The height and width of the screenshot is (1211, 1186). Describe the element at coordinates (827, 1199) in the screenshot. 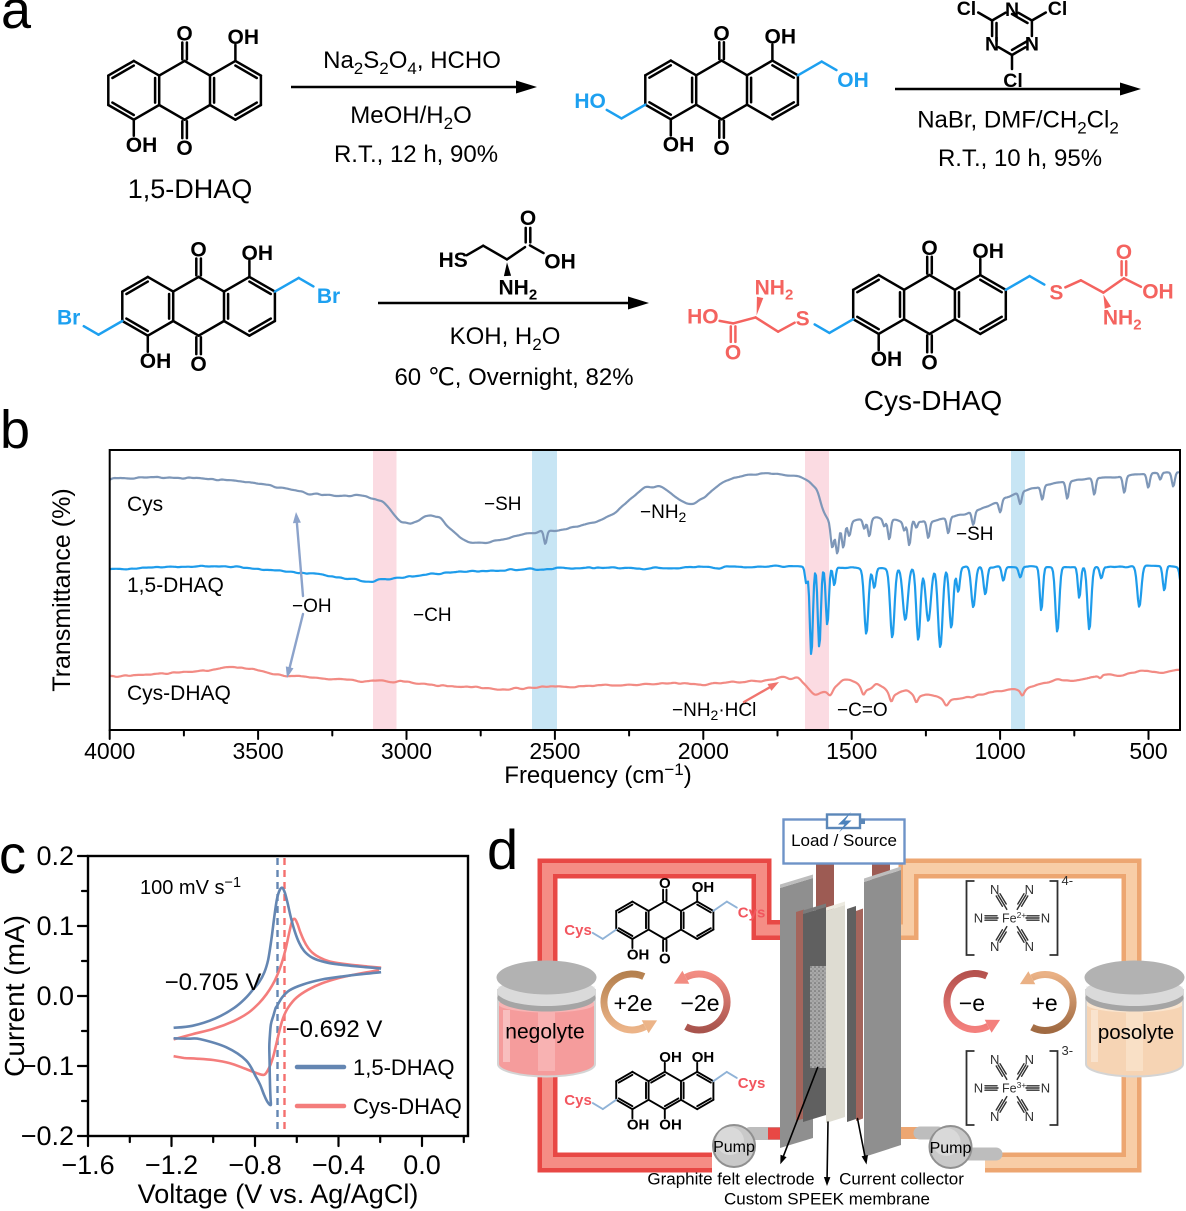

I see `svg-text: Custom SPEEK membrane` at that location.